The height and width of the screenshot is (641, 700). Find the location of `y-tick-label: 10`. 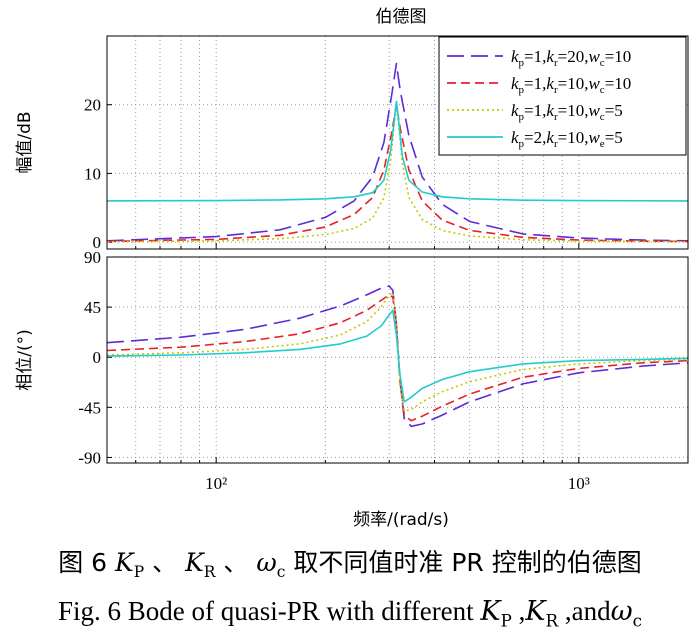

y-tick-label: 10 is located at coordinates (92, 173).